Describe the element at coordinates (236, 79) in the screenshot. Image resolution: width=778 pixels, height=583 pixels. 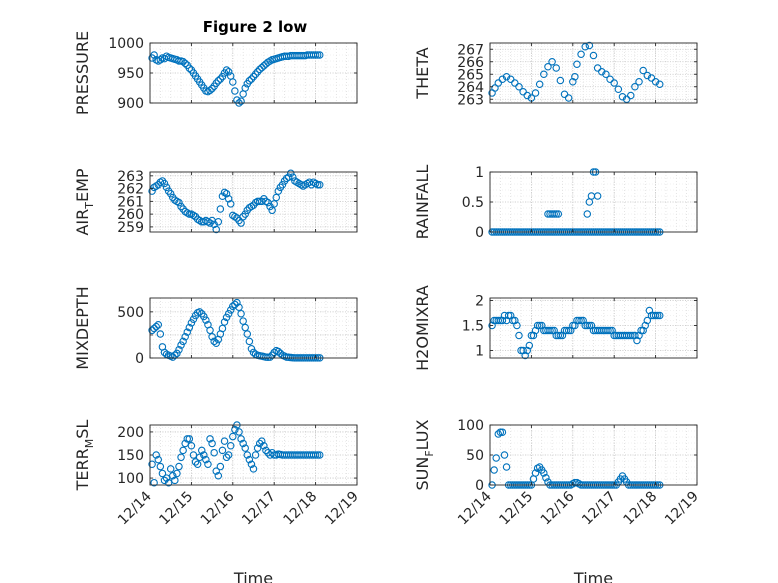
I see `chart-1-points` at that location.